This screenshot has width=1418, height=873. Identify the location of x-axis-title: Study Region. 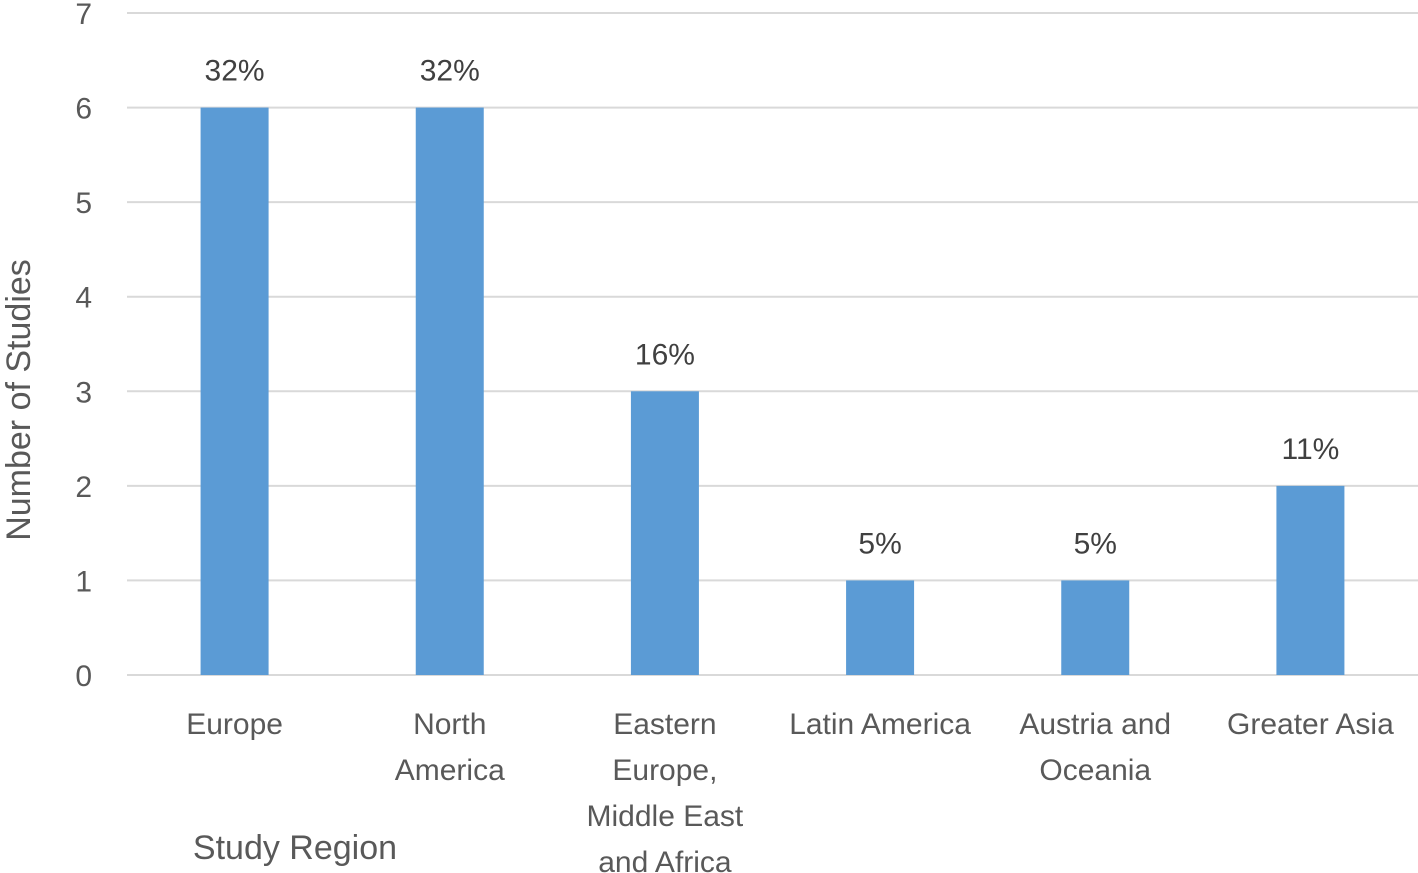
(295, 848).